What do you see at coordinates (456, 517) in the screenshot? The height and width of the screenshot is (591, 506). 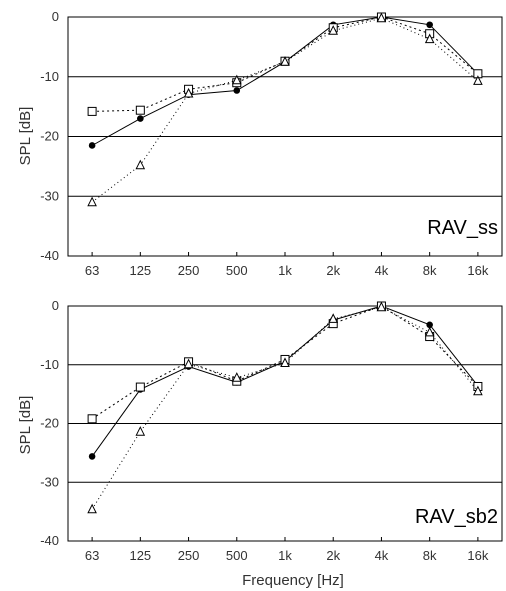 I see `panel-label: RAV_sb2` at bounding box center [456, 517].